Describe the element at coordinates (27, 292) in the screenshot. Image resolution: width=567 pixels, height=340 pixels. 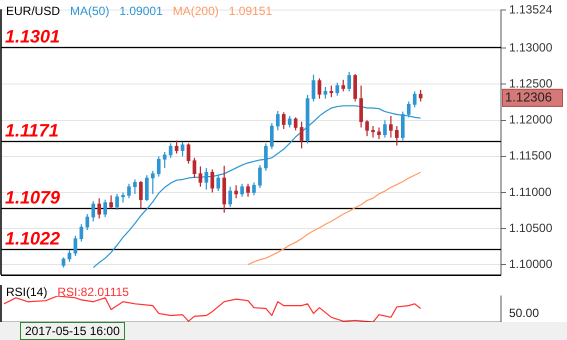
I see `chart-title: RSI(14)` at that location.